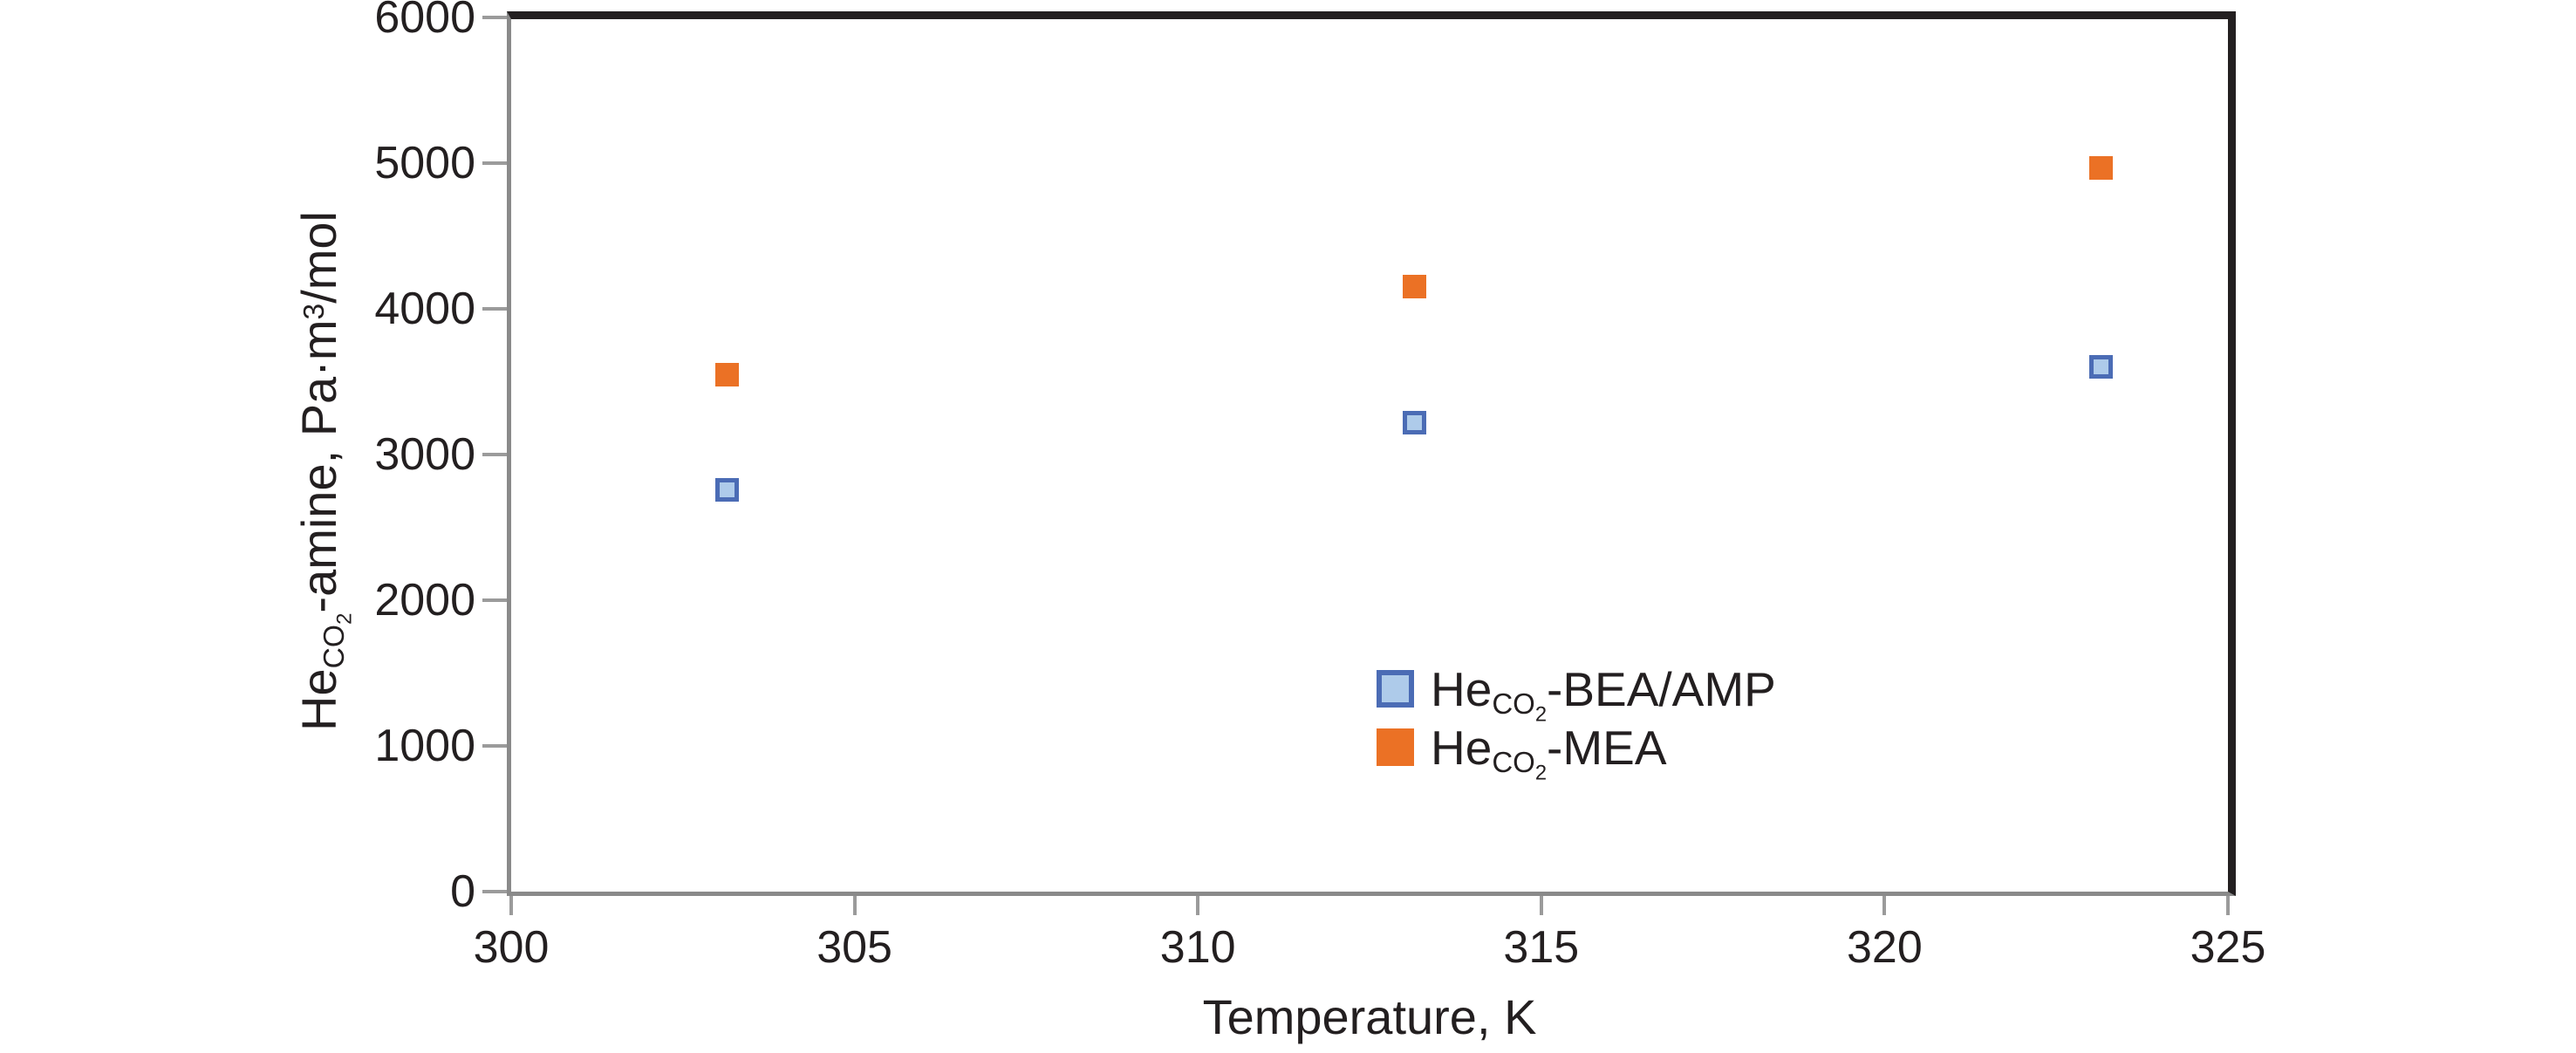 This screenshot has height=1053, width=2576. I want to click on y-axis-tick-label: 2000, so click(424, 600).